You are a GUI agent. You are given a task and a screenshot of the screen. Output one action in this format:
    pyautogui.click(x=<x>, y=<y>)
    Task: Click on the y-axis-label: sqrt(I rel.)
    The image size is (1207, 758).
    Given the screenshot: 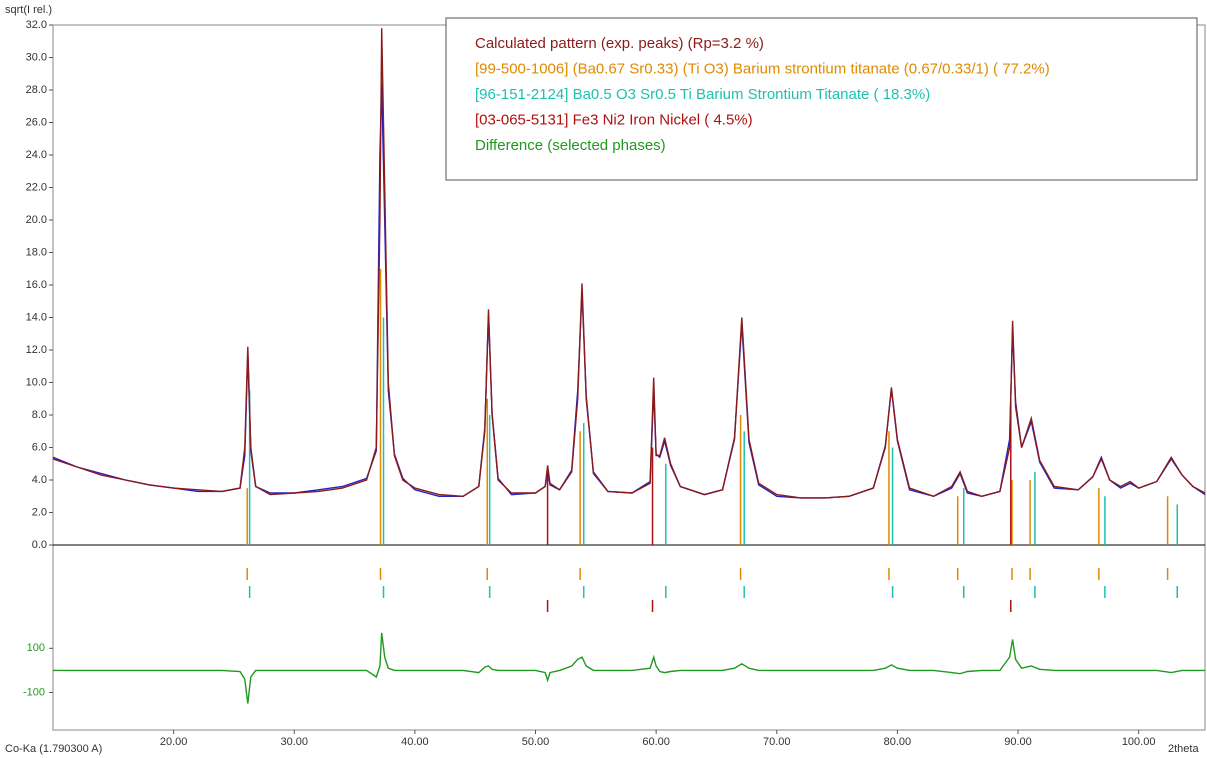 What is the action you would take?
    pyautogui.click(x=28, y=10)
    